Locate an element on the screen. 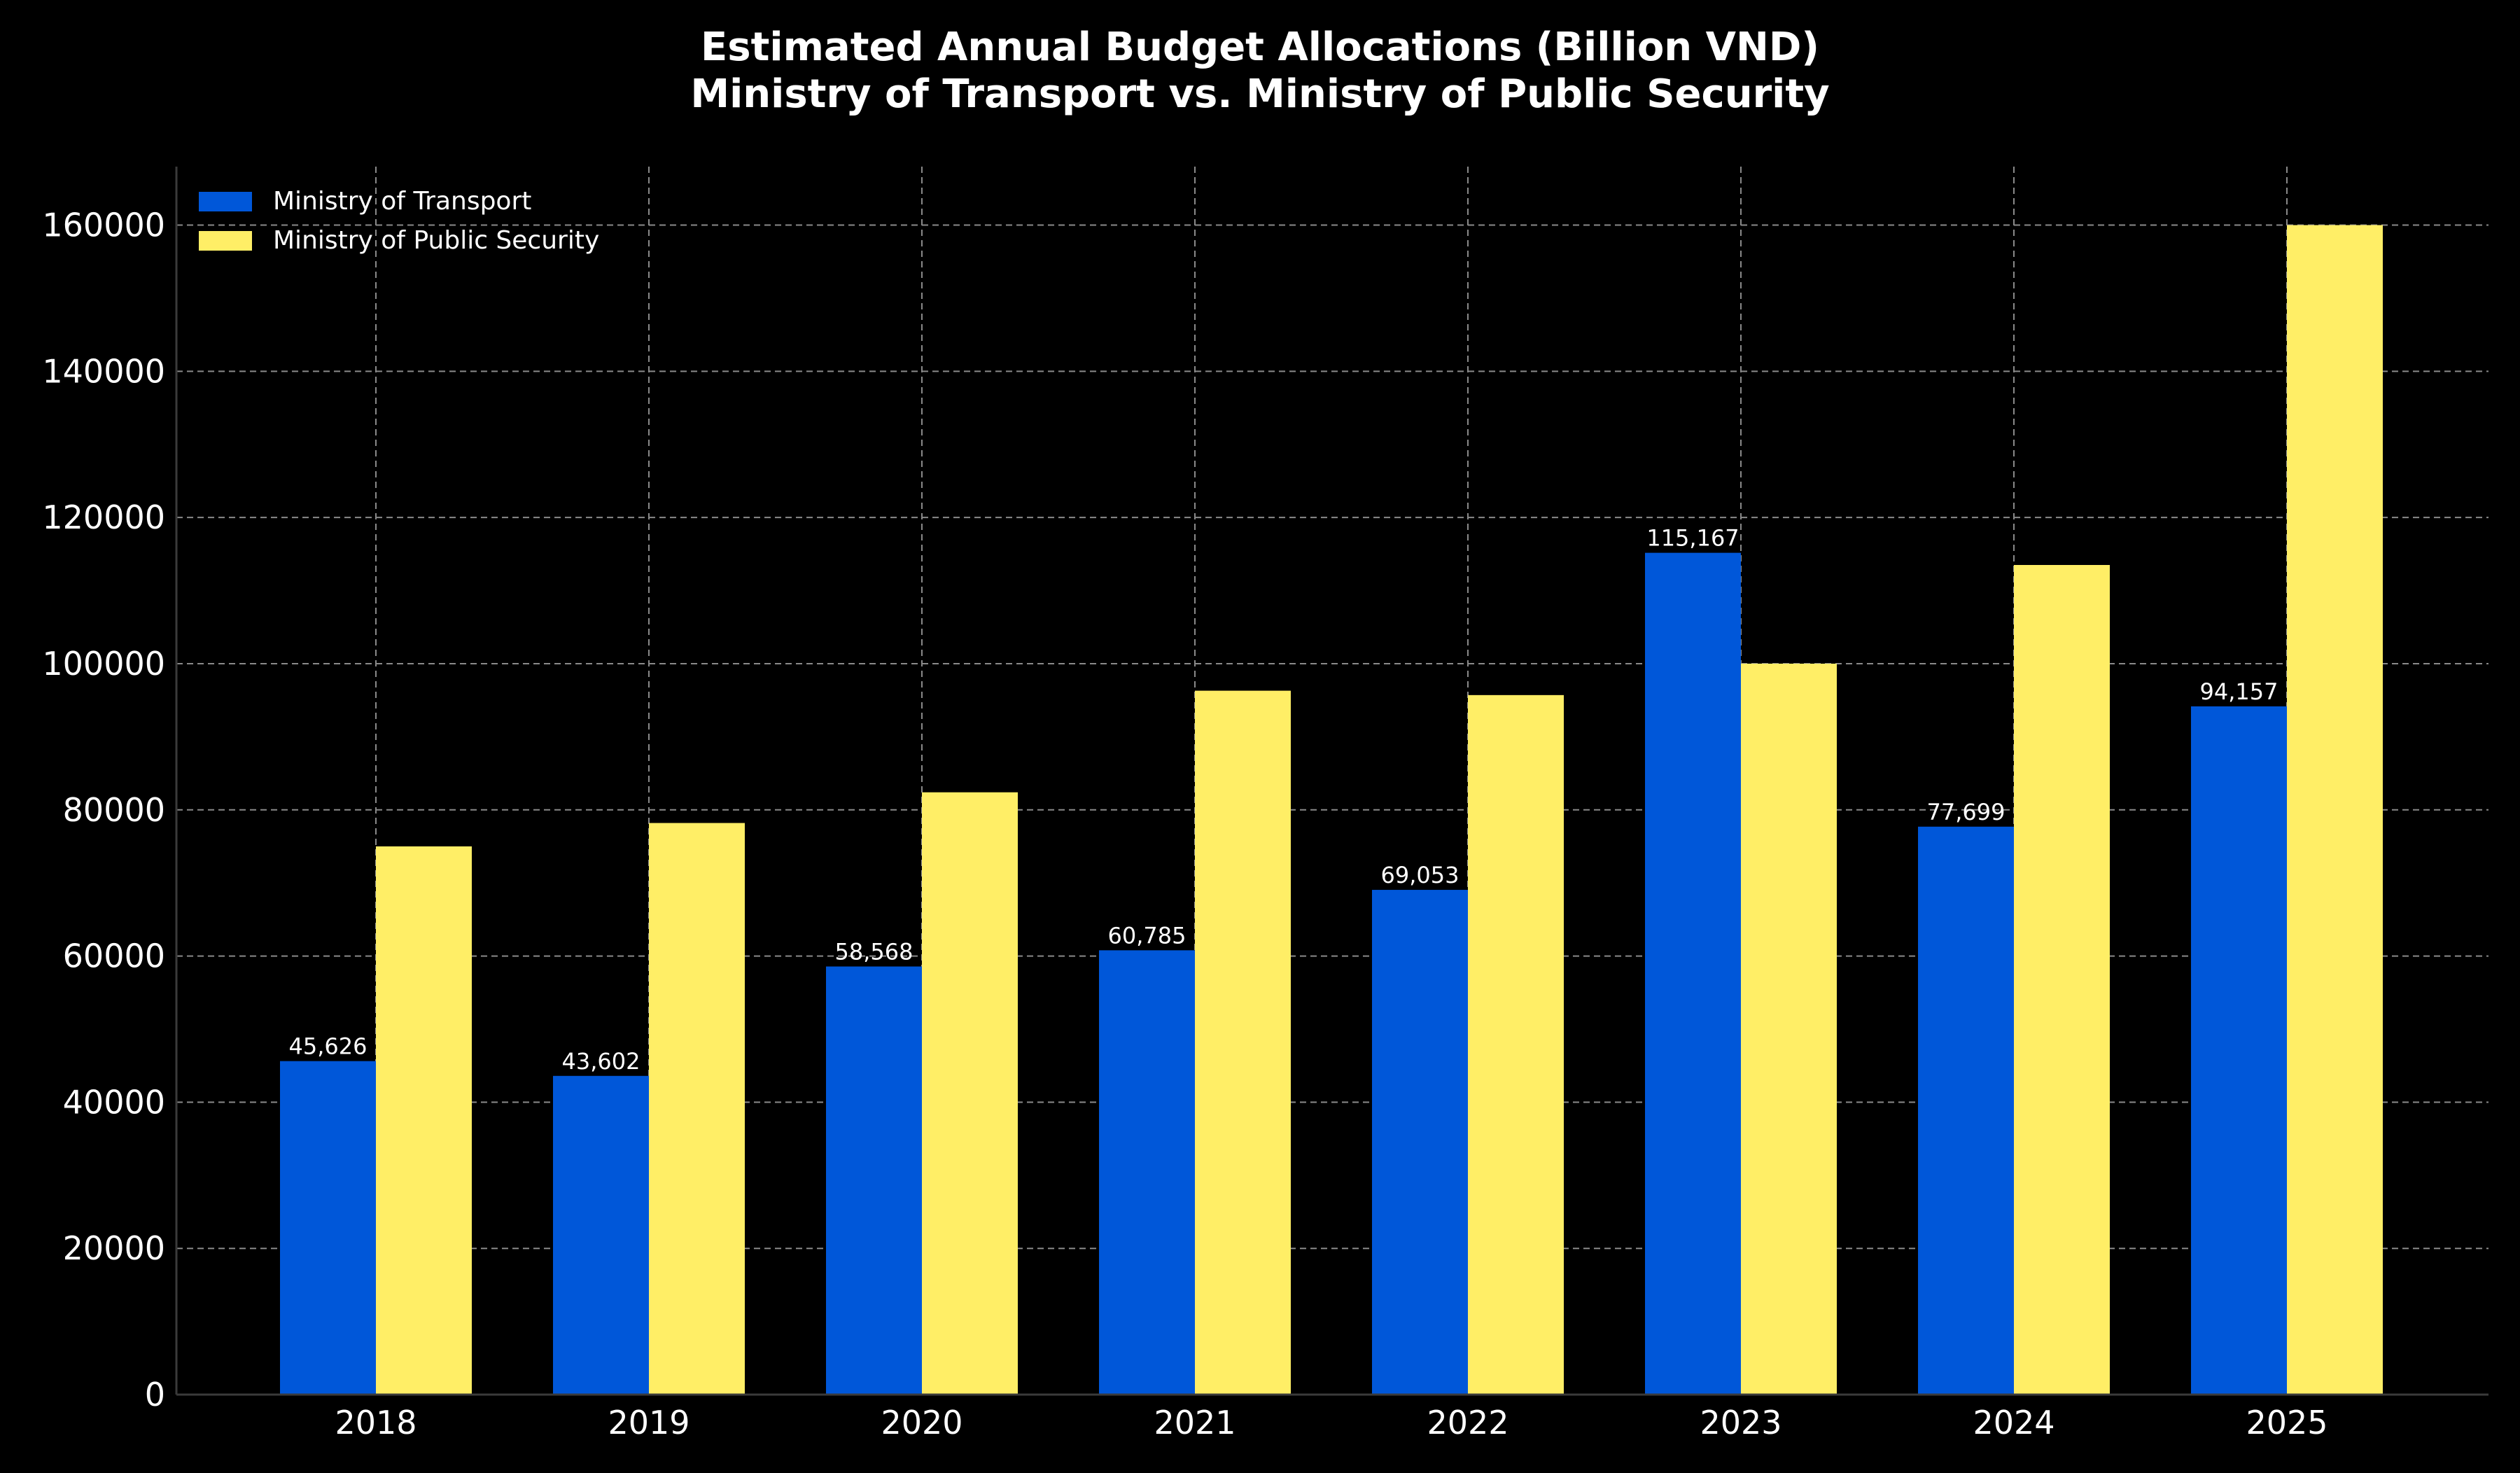 This screenshot has height=1473, width=2520. x-tick-label: 2020 is located at coordinates (921, 1422).